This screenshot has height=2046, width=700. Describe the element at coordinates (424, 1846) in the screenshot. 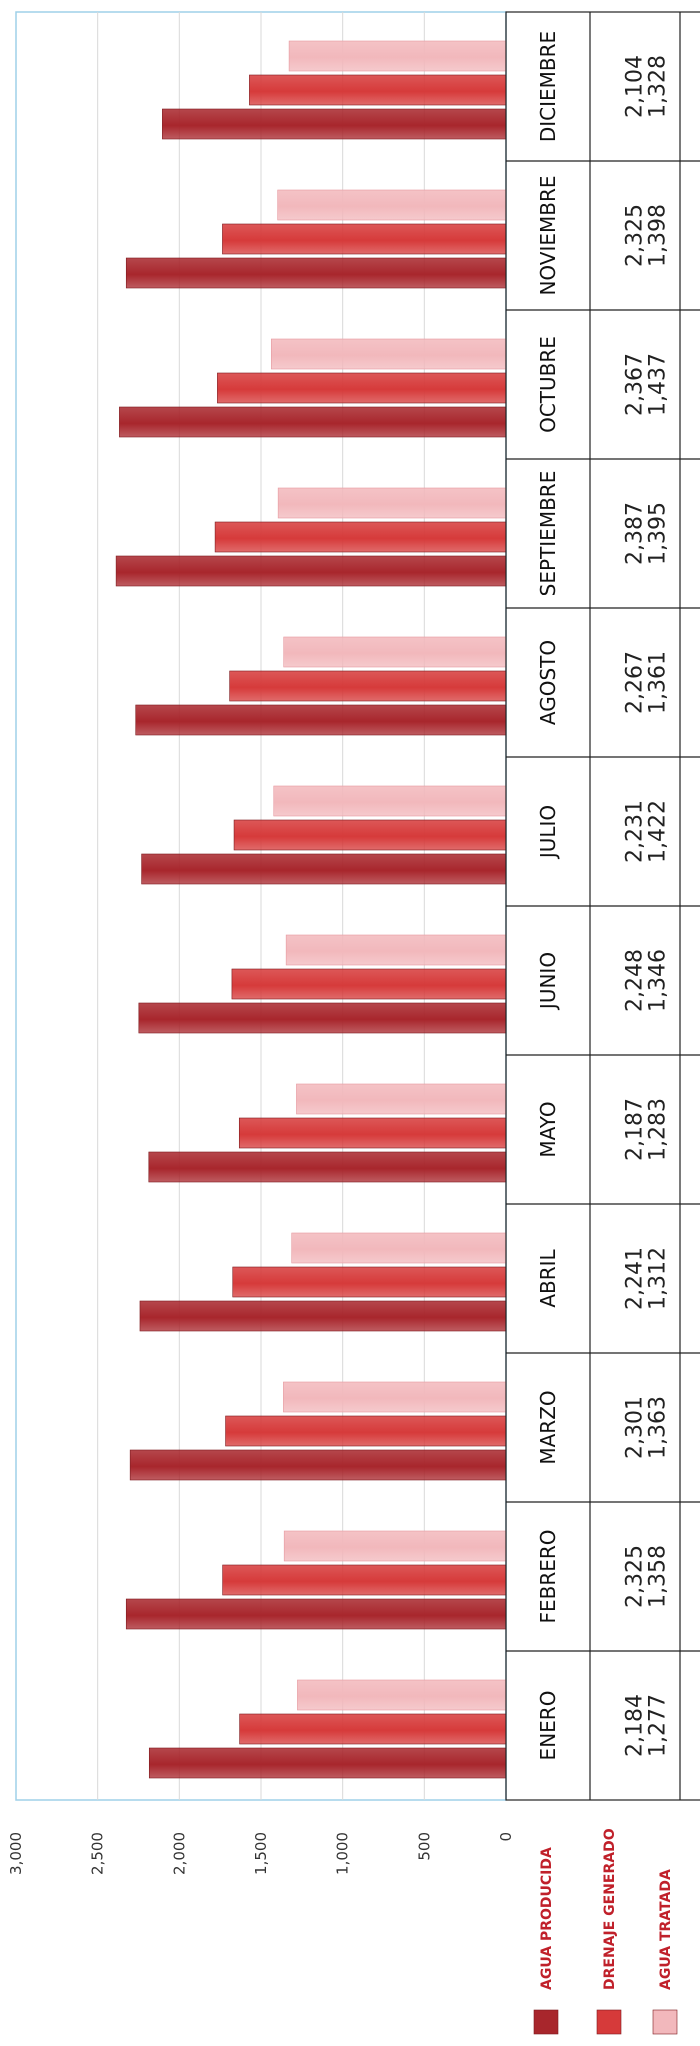

I see `tick-label: 500` at that location.